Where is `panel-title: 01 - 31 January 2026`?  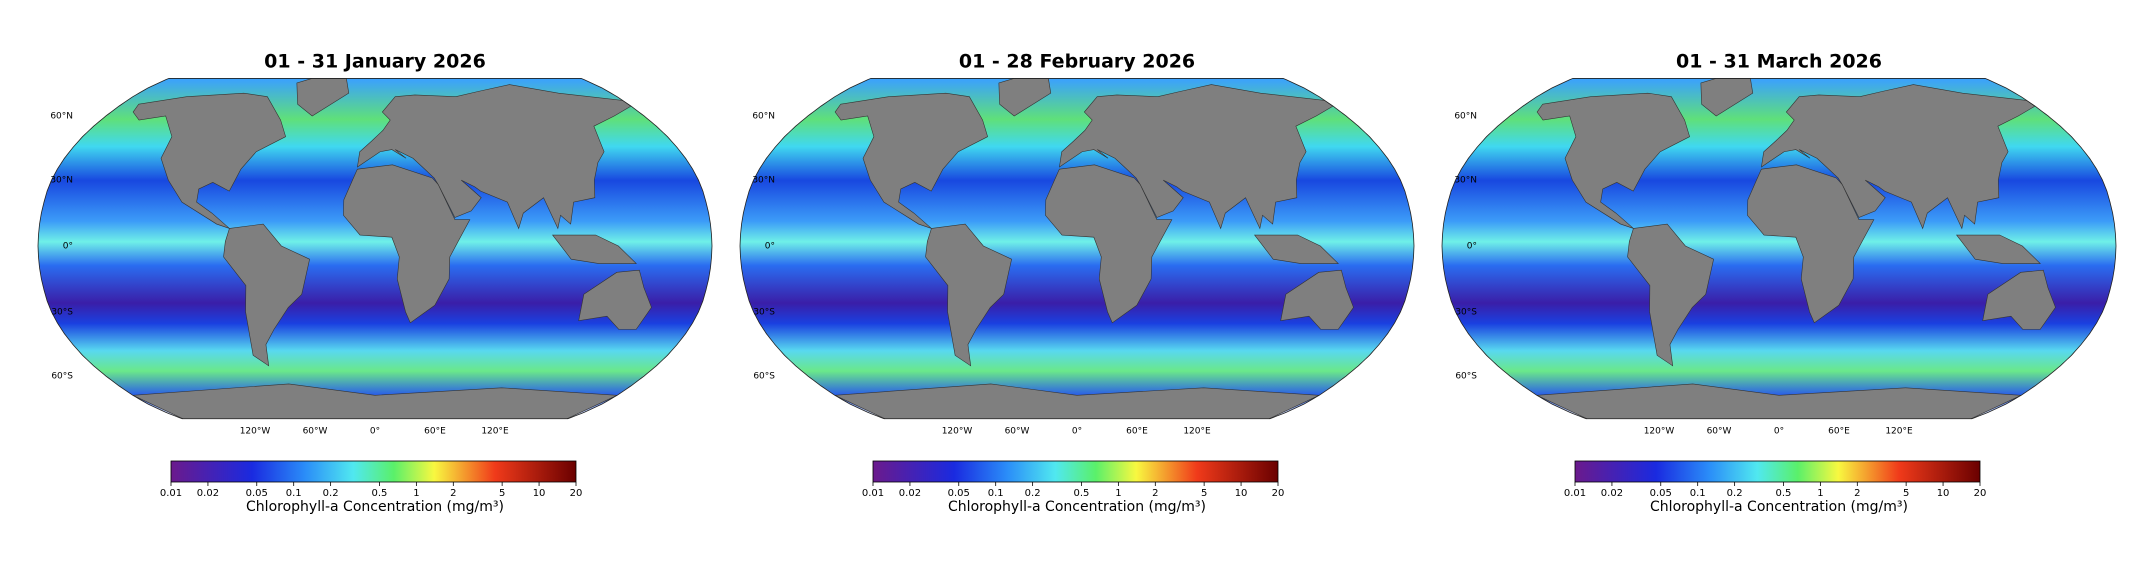
panel-title: 01 - 31 January 2026 is located at coordinates (375, 62).